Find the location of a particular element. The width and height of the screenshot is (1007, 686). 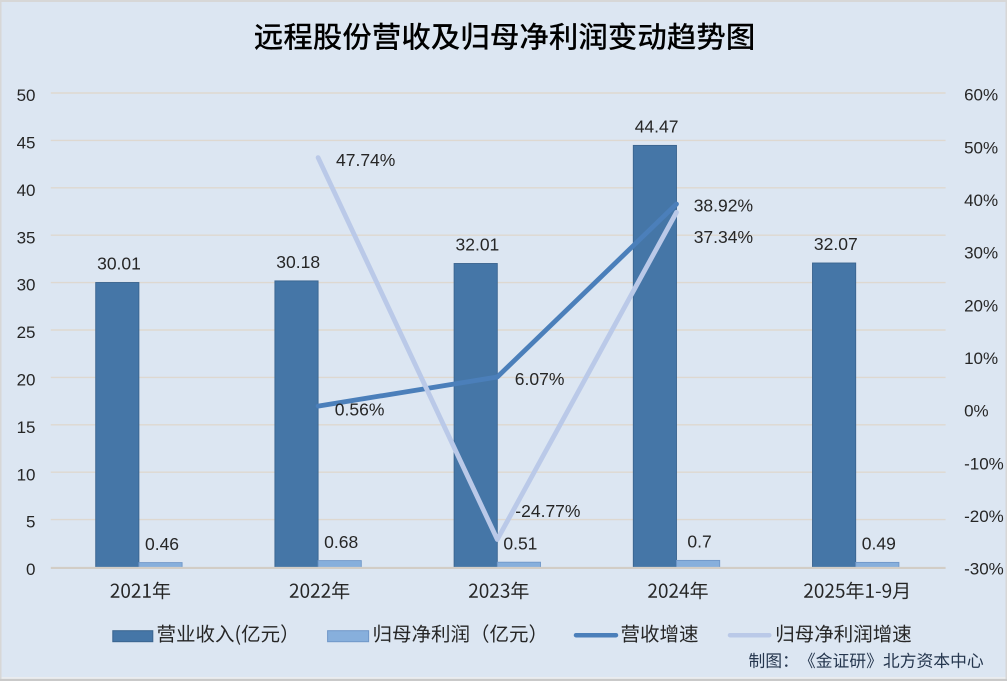

svg-text: 0 is located at coordinates (30, 569).